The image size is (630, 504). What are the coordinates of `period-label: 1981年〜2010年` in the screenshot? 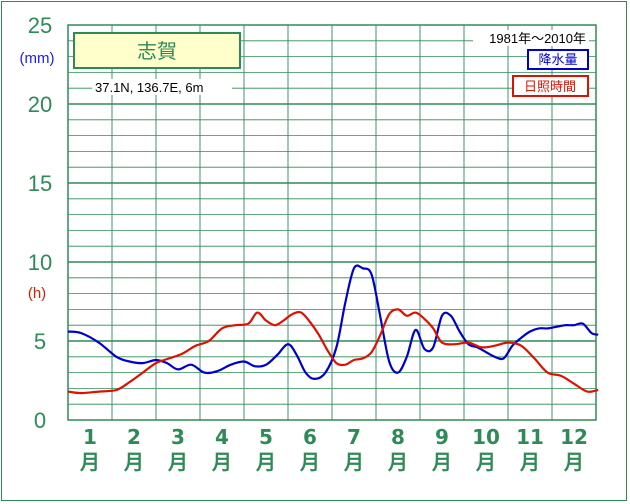 It's located at (537, 38).